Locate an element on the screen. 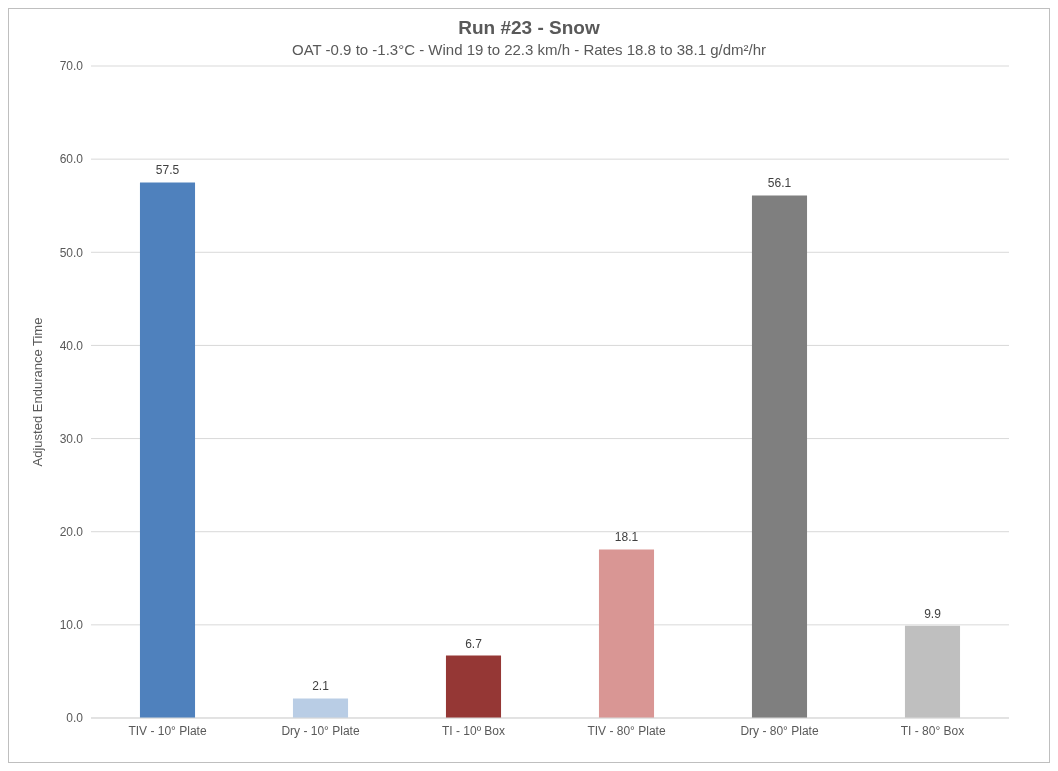  y-tick-label: 40.0 is located at coordinates (71, 345).